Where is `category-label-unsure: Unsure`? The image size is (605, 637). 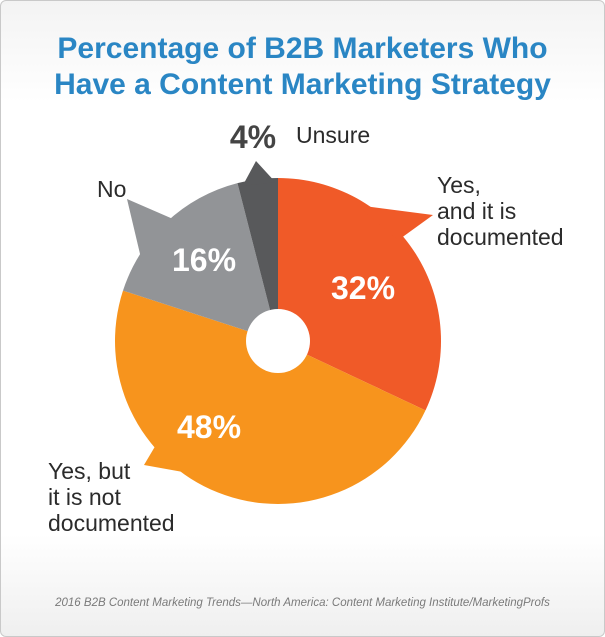
category-label-unsure: Unsure is located at coordinates (333, 135).